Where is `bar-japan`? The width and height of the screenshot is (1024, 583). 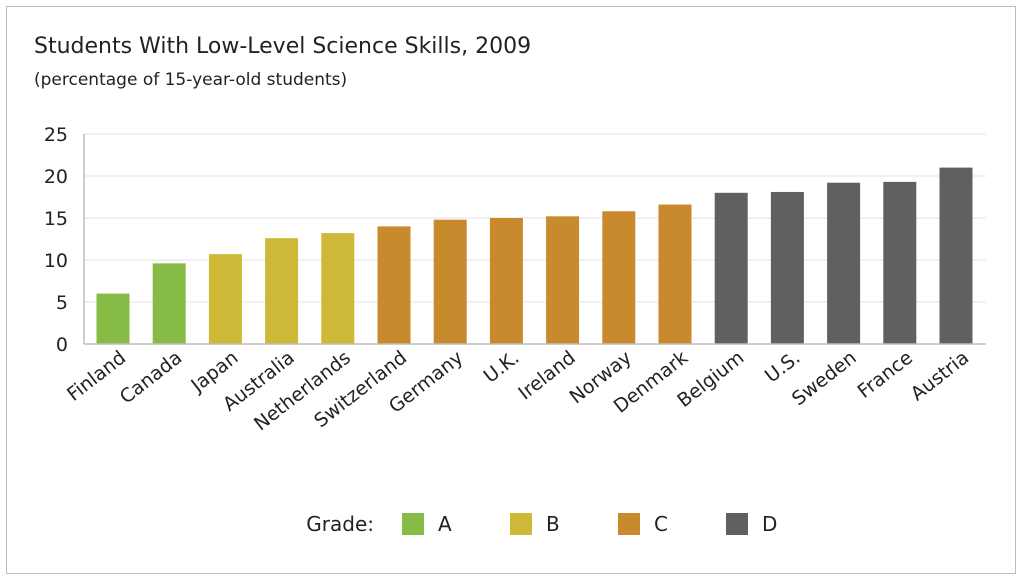 bar-japan is located at coordinates (225, 299).